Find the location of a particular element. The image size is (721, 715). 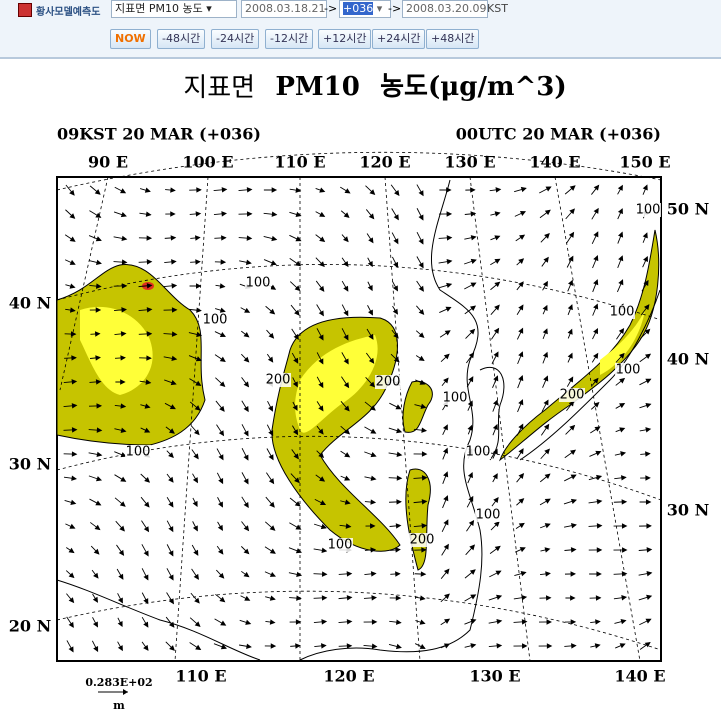

lon-label: 100 E is located at coordinates (207, 162).